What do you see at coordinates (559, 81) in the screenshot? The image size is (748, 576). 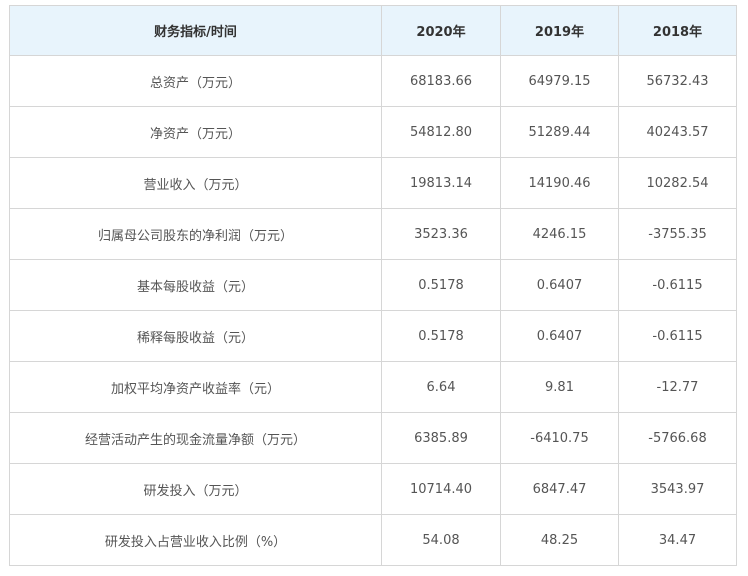 I see `cell-value: 64979.15` at bounding box center [559, 81].